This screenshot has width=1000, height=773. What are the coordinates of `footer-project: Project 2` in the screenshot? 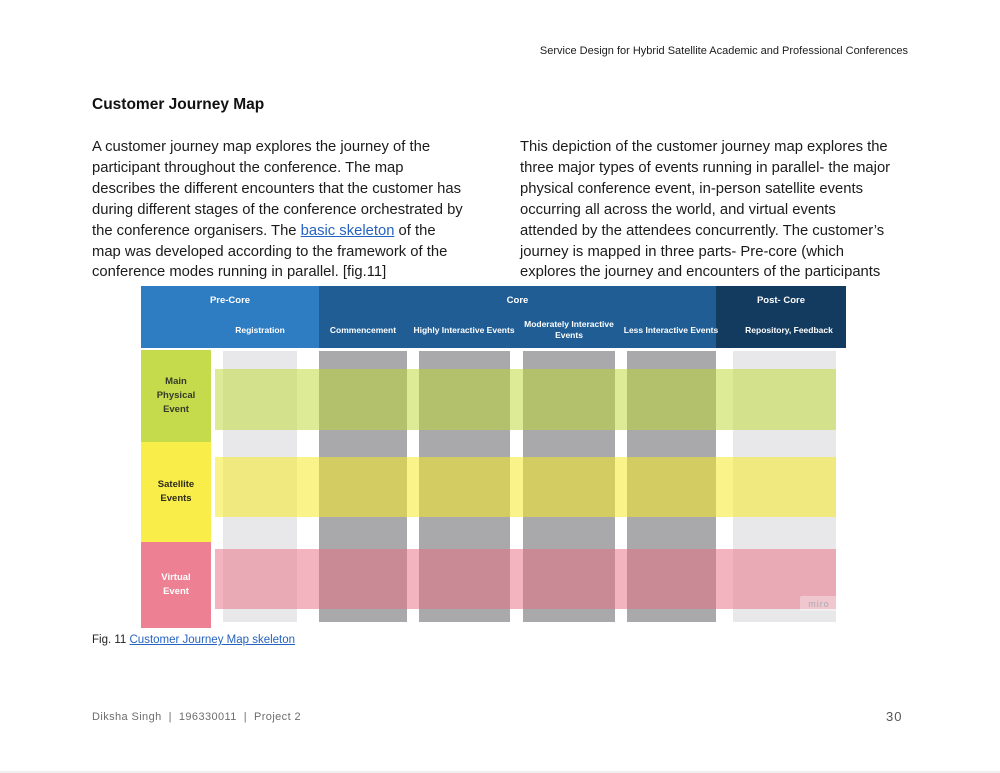 It's located at (278, 717).